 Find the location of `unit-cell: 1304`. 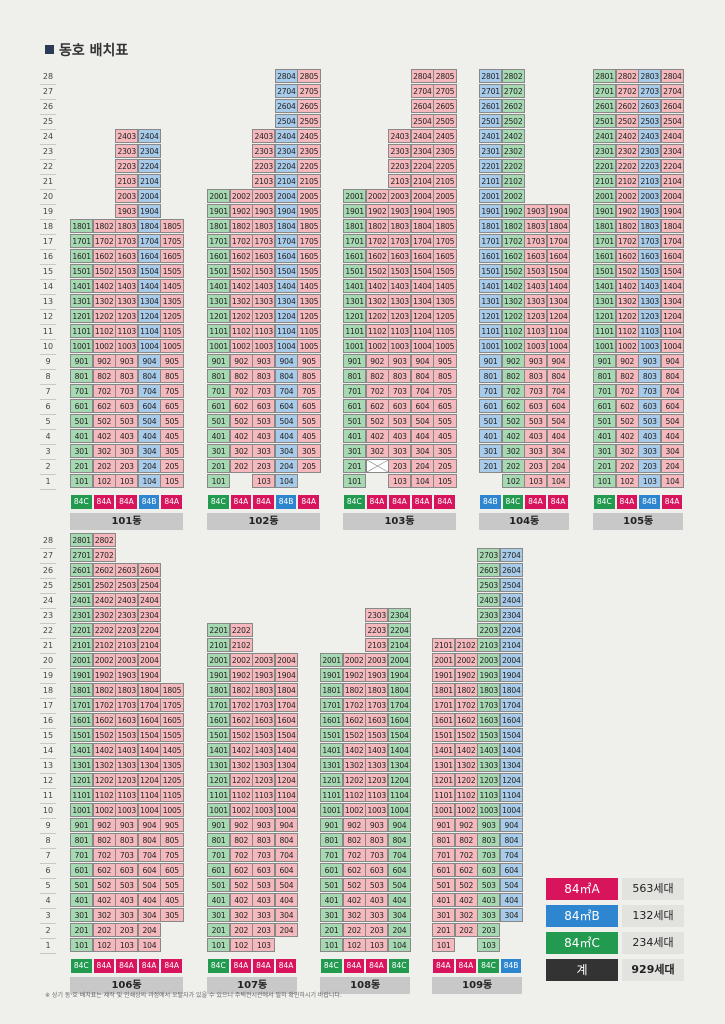

unit-cell: 1304 is located at coordinates (511, 765).